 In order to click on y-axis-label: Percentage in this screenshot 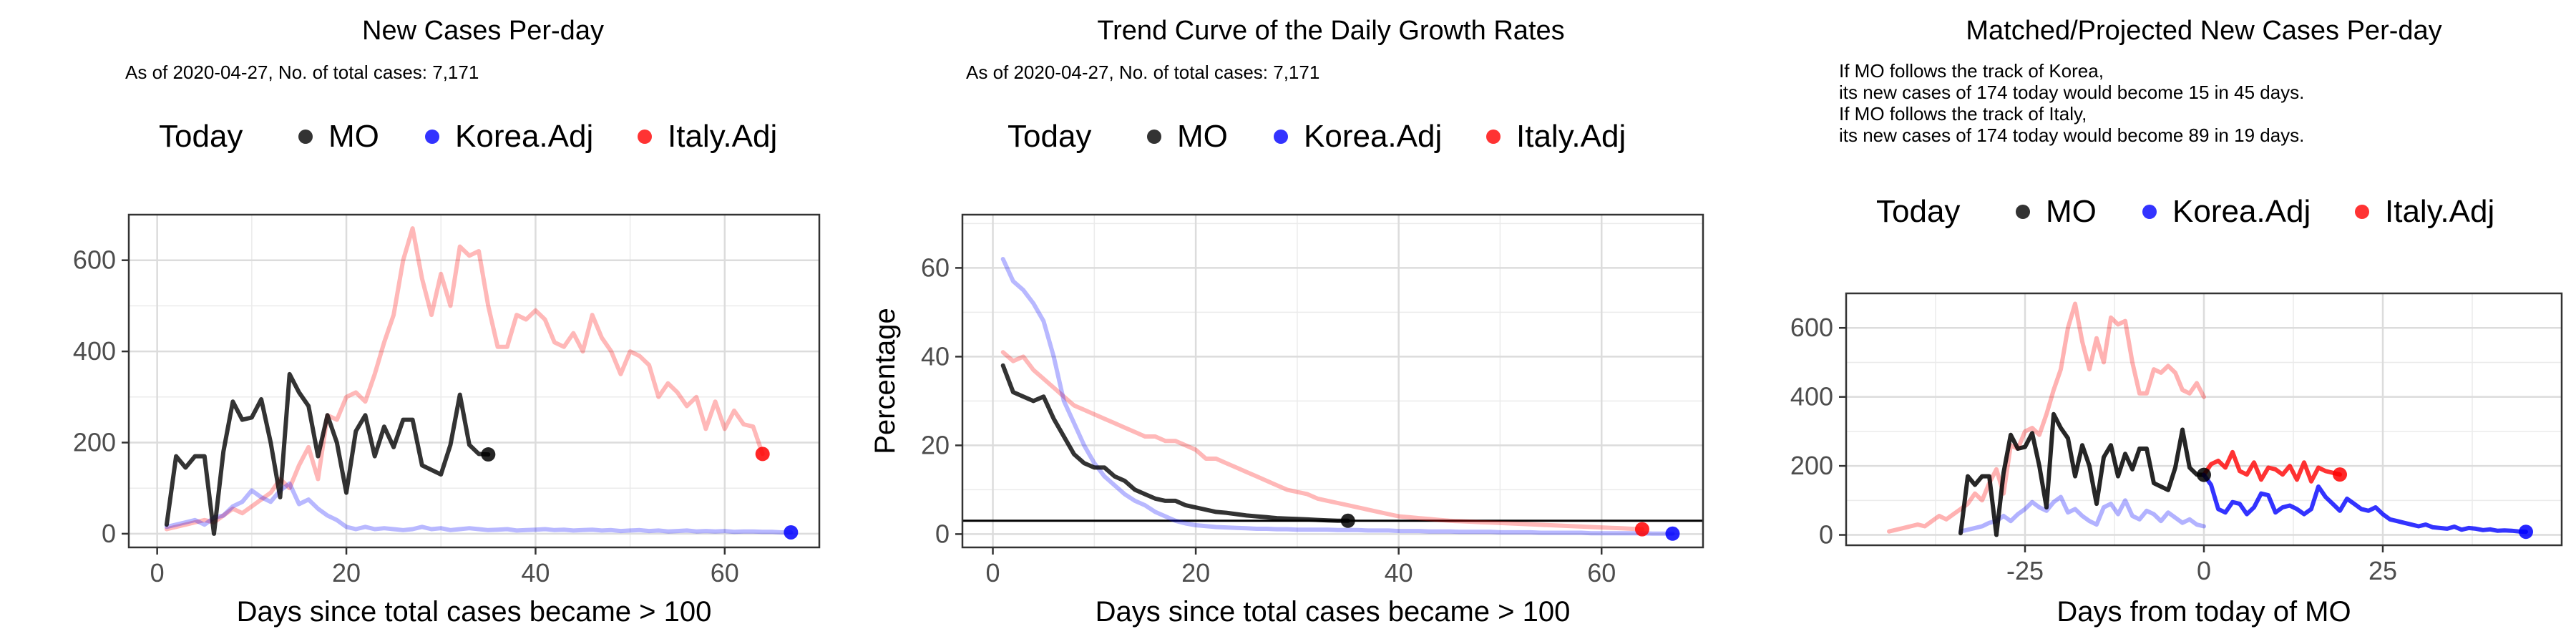, I will do `click(885, 381)`.